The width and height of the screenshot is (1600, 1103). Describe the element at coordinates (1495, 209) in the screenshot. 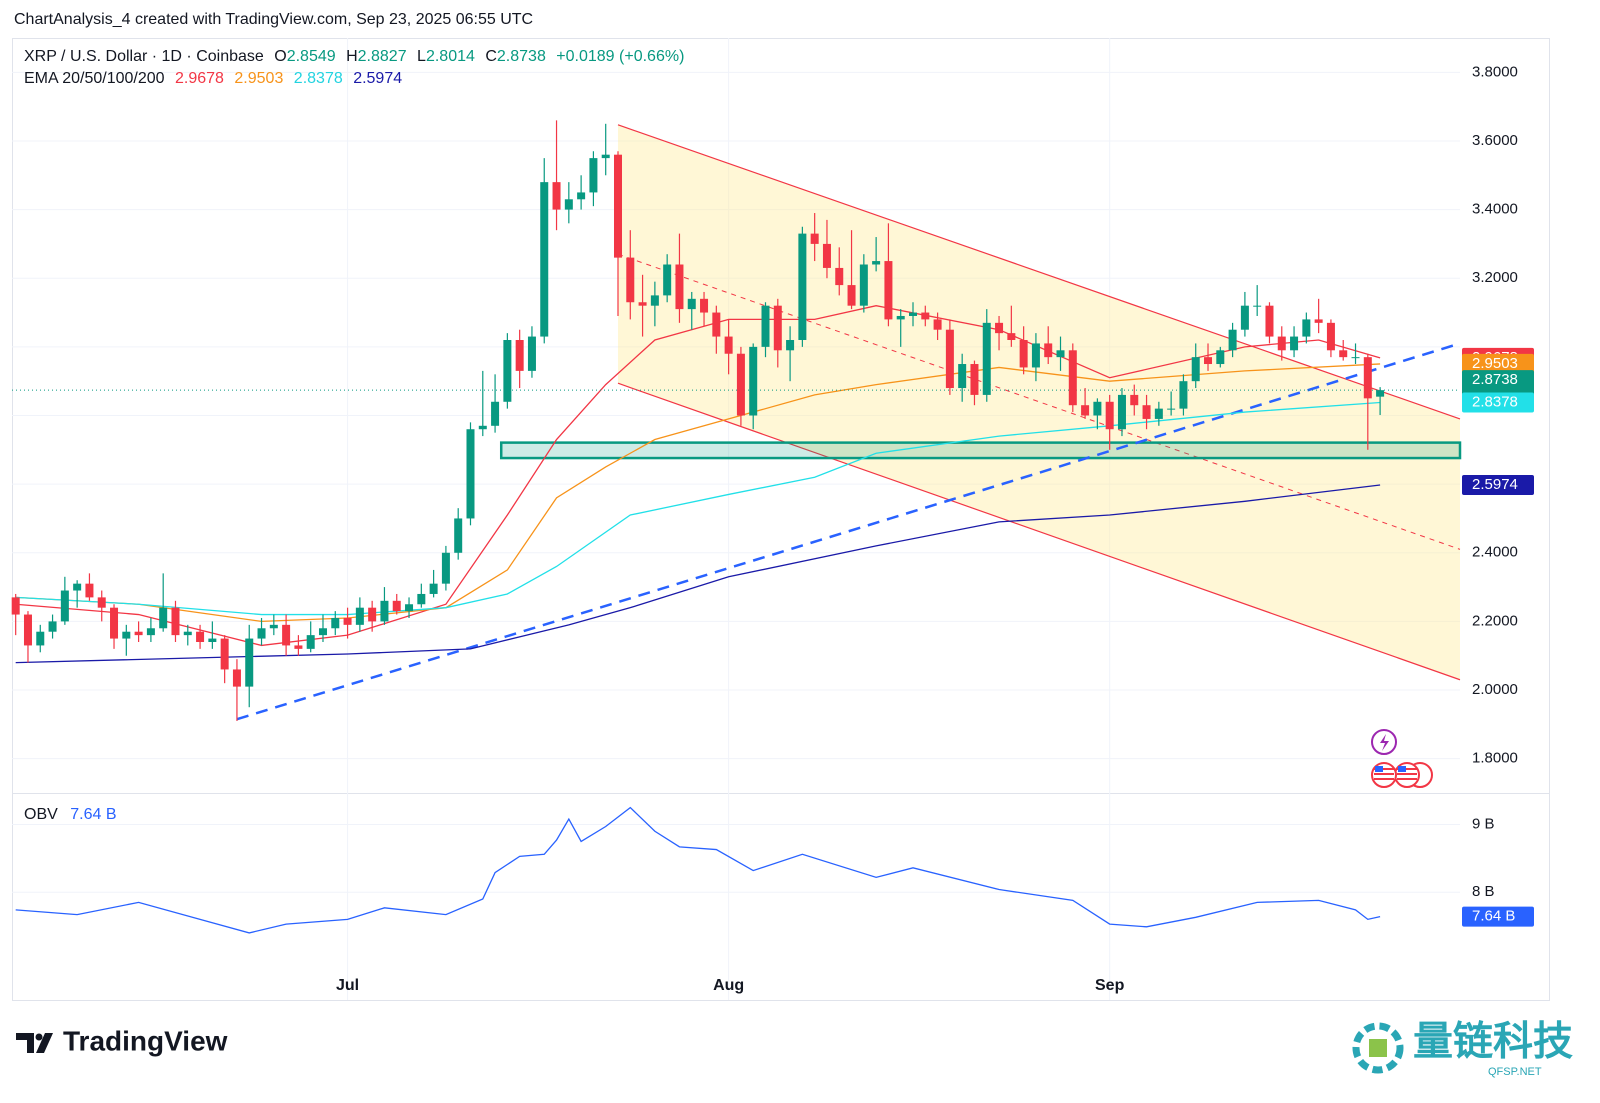

I see `y-tick-label: 3.4000` at that location.